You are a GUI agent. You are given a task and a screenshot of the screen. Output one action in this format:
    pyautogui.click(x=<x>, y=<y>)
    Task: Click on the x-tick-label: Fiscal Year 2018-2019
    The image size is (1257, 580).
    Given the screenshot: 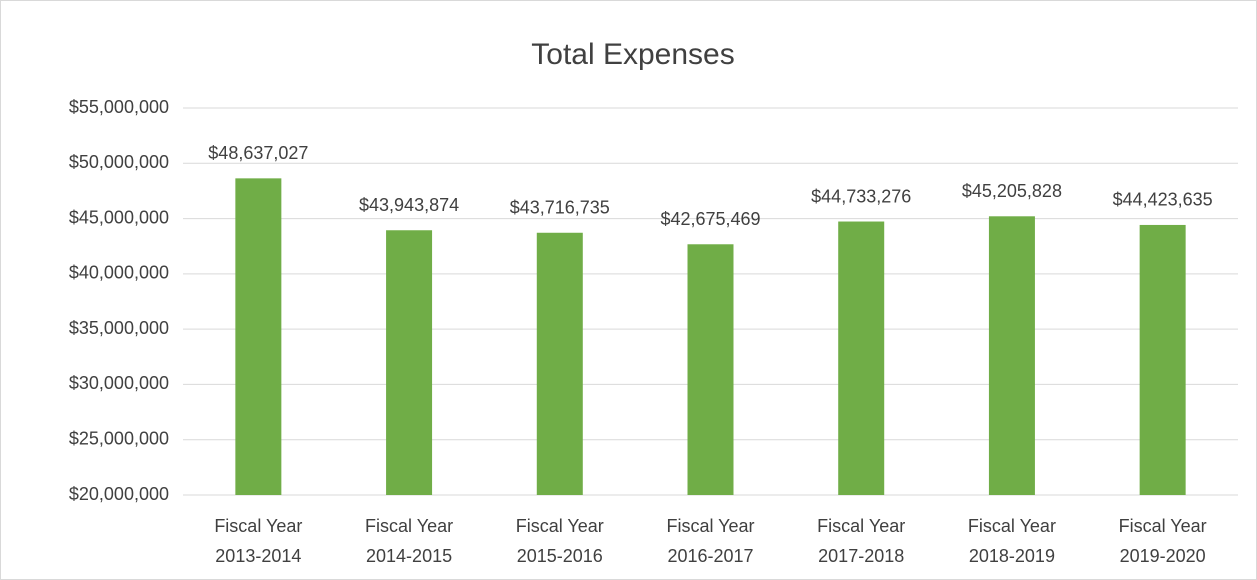 What is the action you would take?
    pyautogui.click(x=1011, y=541)
    